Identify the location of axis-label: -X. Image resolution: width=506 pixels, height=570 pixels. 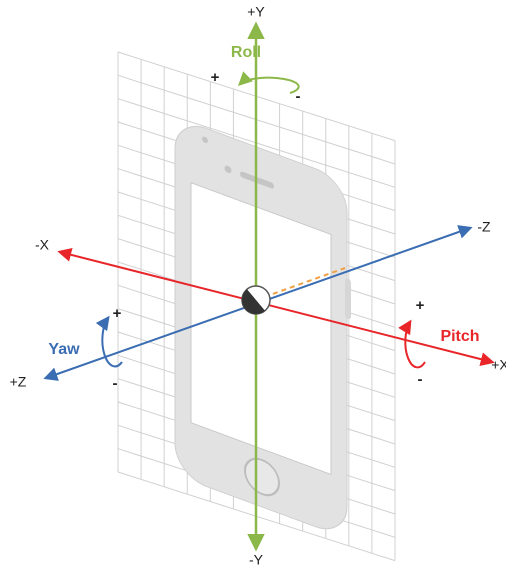
(42, 245).